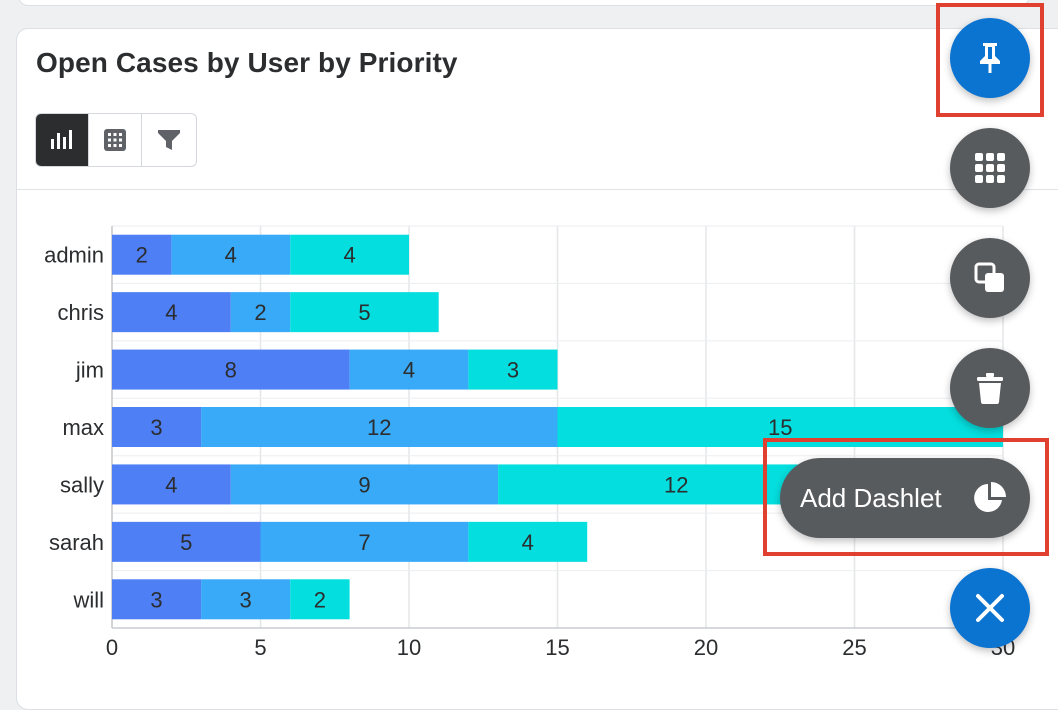 This screenshot has height=710, width=1058. I want to click on add-dashlet-highlight-box, so click(906, 497).